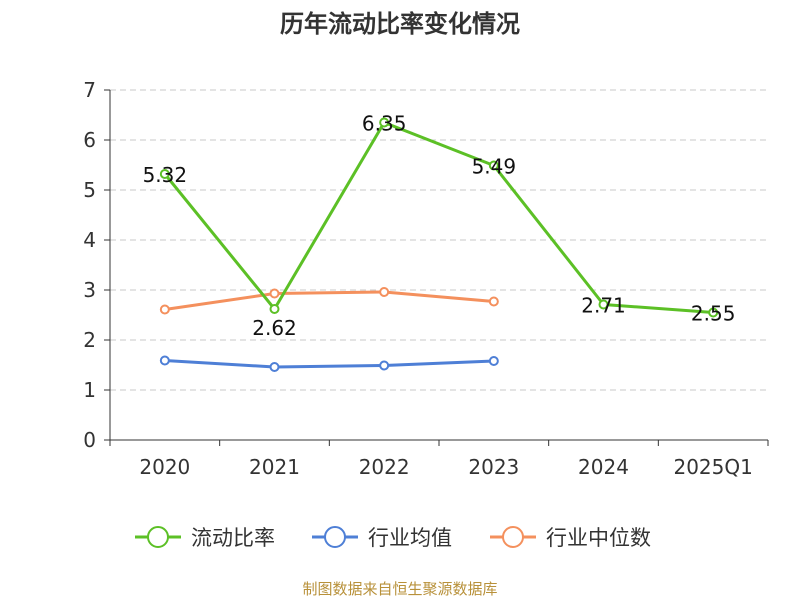  I want to click on x-tick-label: 2023, so click(493, 467).